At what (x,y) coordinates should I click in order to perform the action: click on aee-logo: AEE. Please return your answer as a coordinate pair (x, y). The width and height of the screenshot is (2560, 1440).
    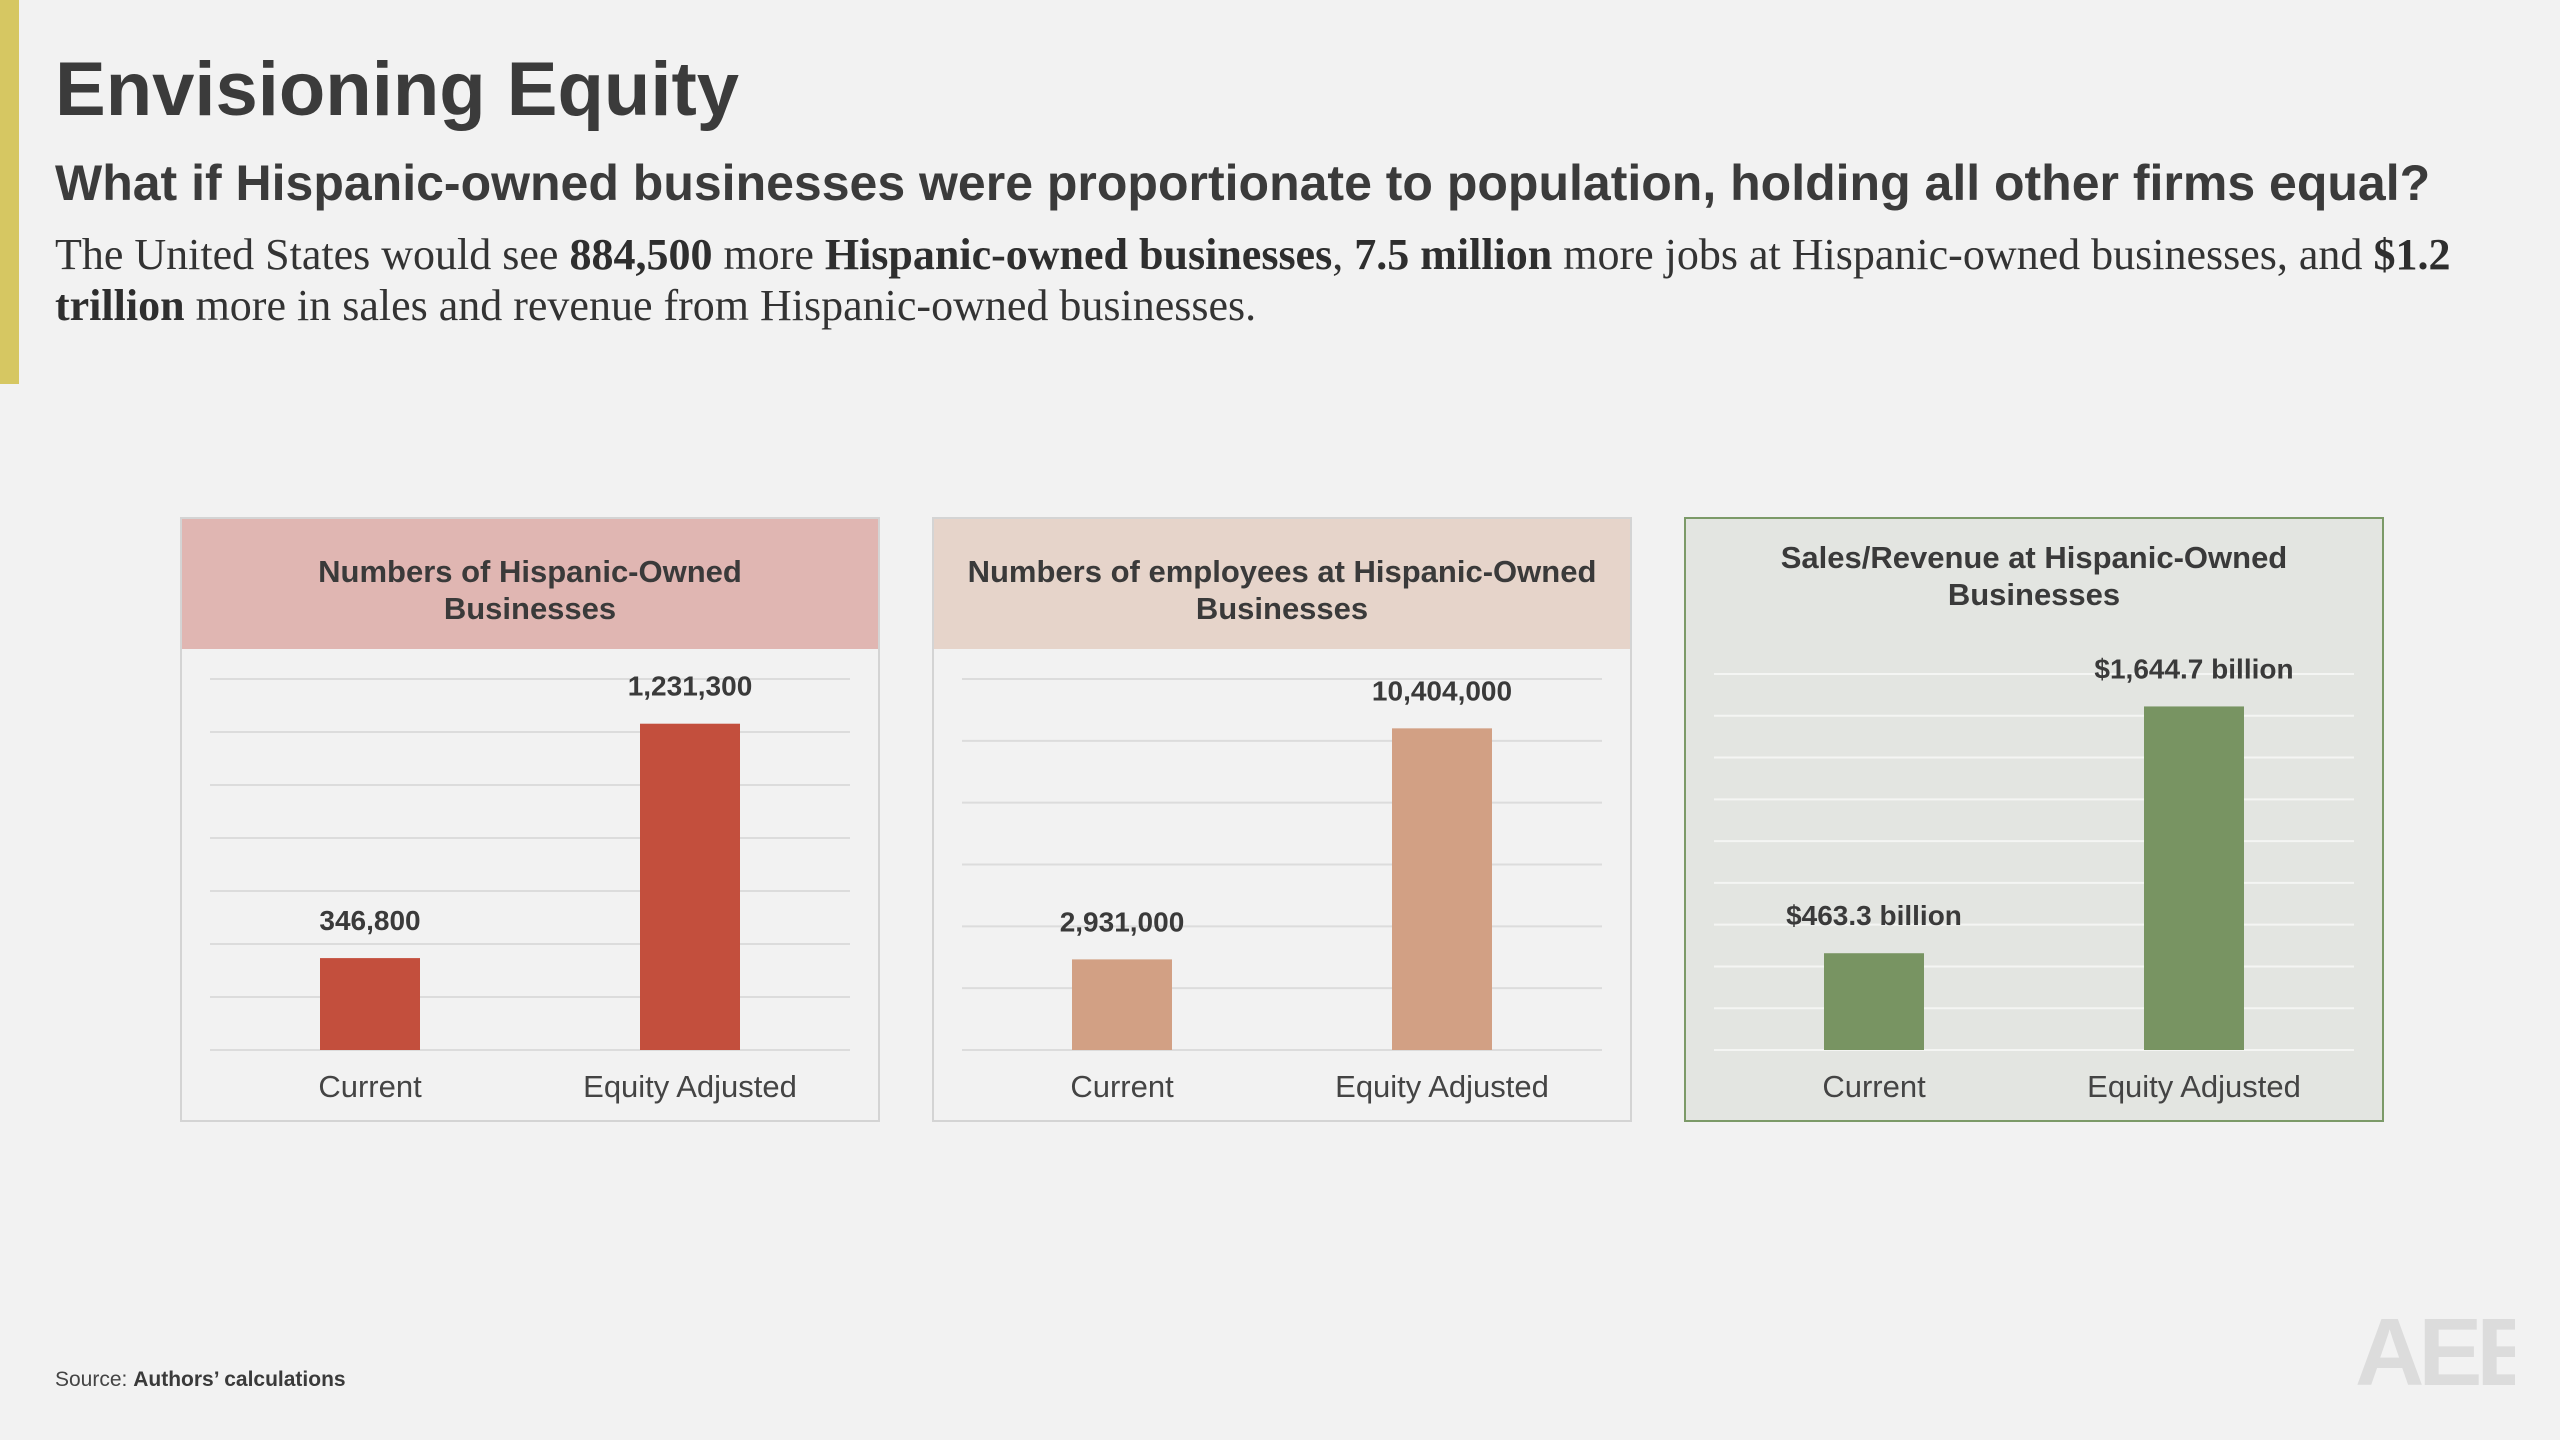
    Looking at the image, I should click on (2435, 1350).